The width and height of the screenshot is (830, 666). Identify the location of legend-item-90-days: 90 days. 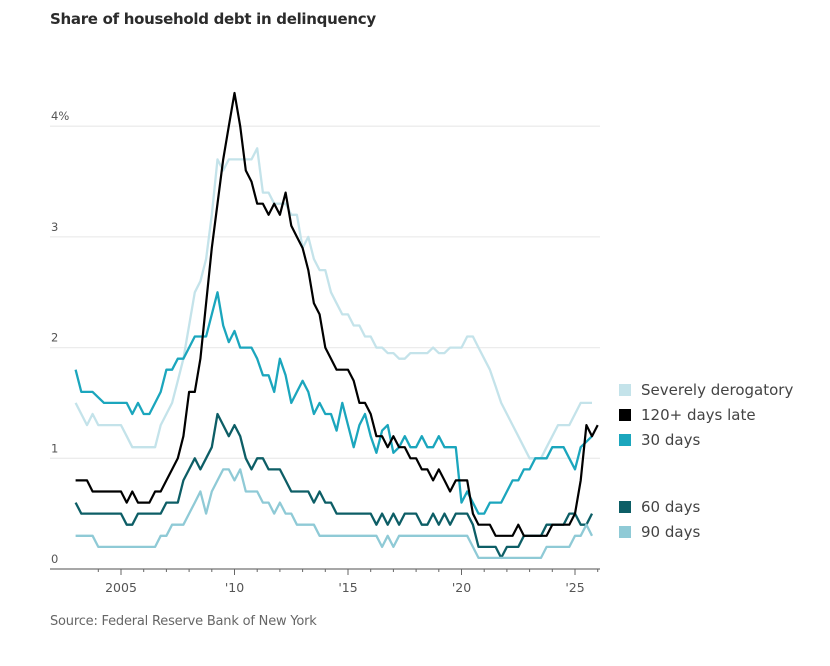
(659, 532).